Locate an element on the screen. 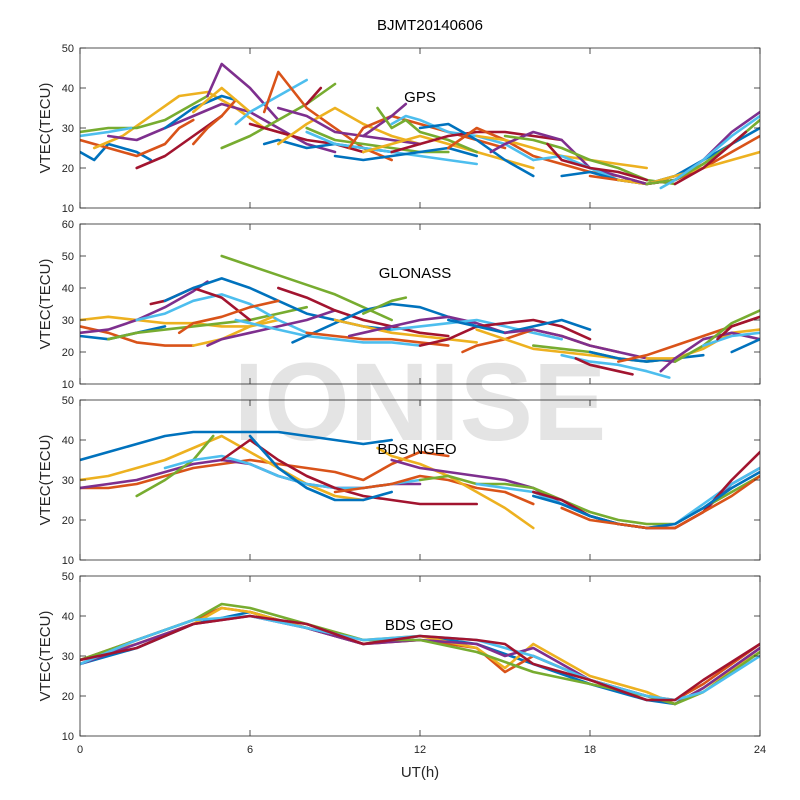  y-tick-label-0-1: 20 is located at coordinates (68, 169).